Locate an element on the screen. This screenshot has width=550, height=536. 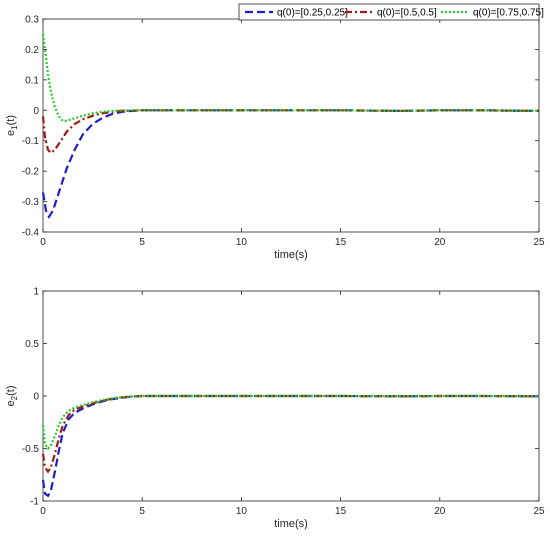
y-axis-label-e2-suffix: (t) is located at coordinates (11, 391).